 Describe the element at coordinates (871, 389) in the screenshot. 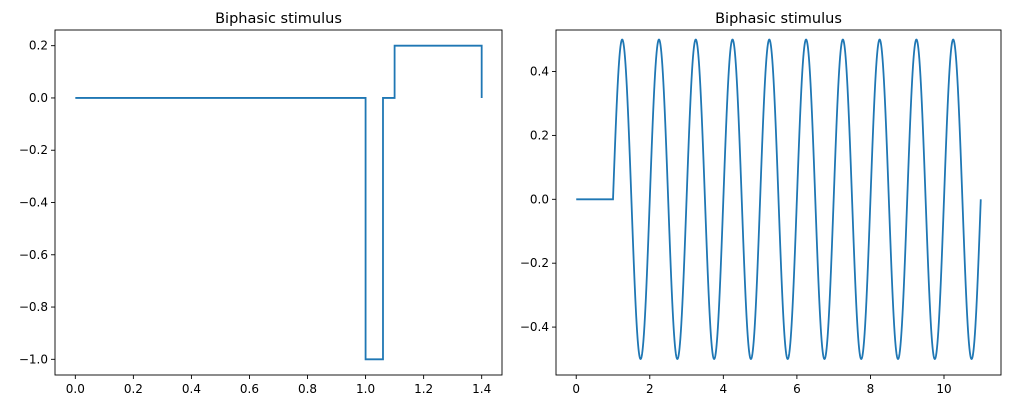

I see `x-tick-label-right: 8` at that location.